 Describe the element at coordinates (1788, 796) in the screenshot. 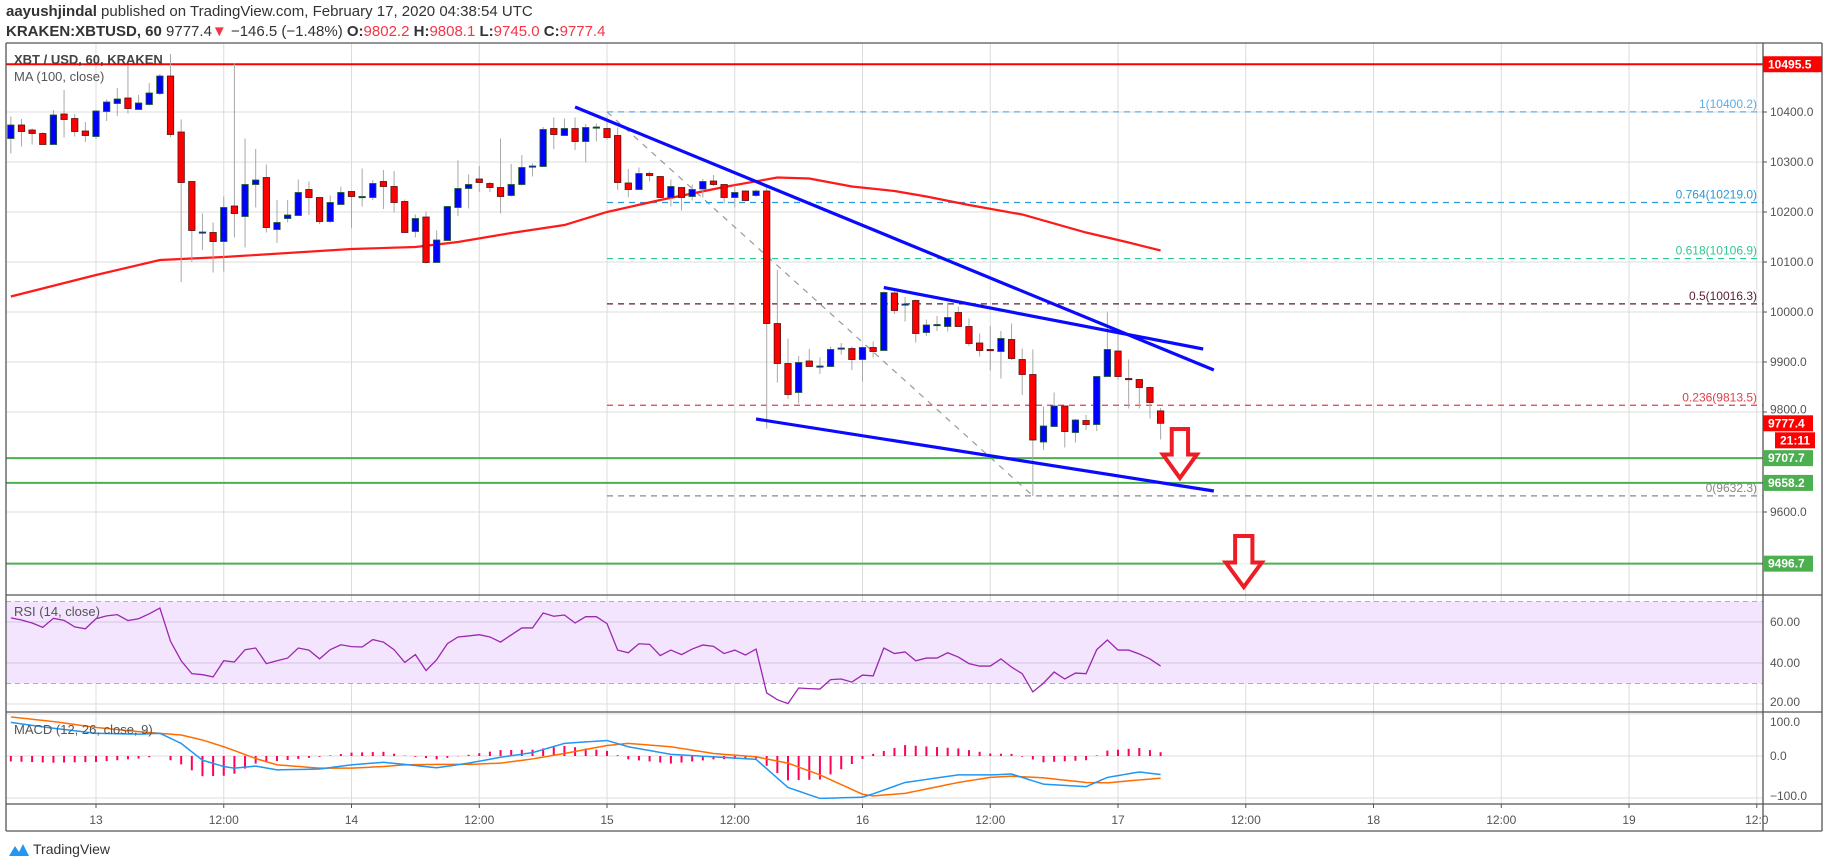

I see `macd-axis-label: −100.0` at that location.